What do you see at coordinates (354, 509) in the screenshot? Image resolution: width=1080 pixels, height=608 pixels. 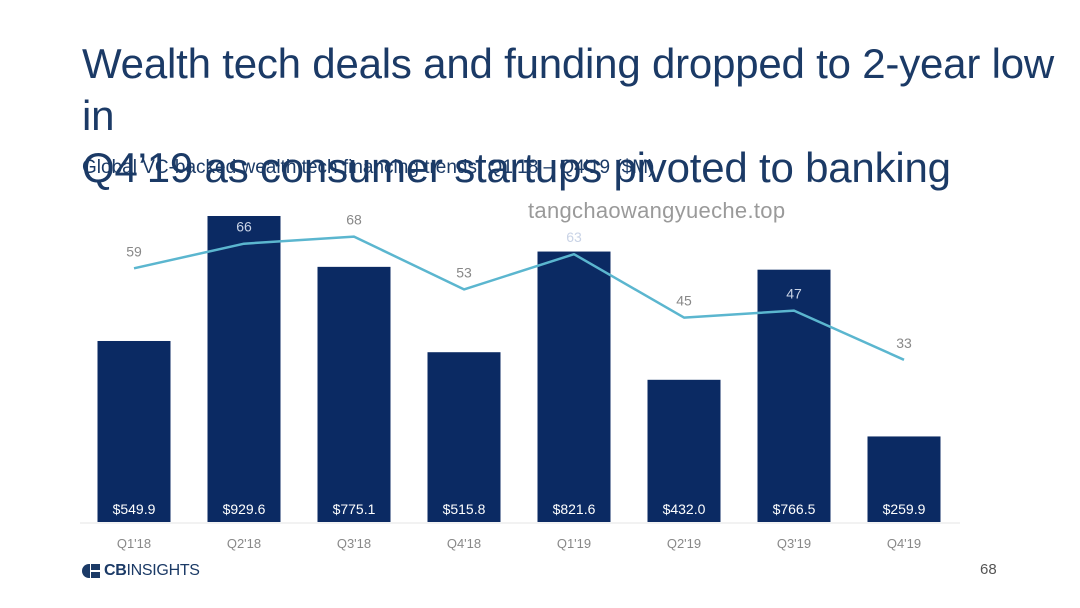 I see `bar-value-label-2: $775.1` at bounding box center [354, 509].